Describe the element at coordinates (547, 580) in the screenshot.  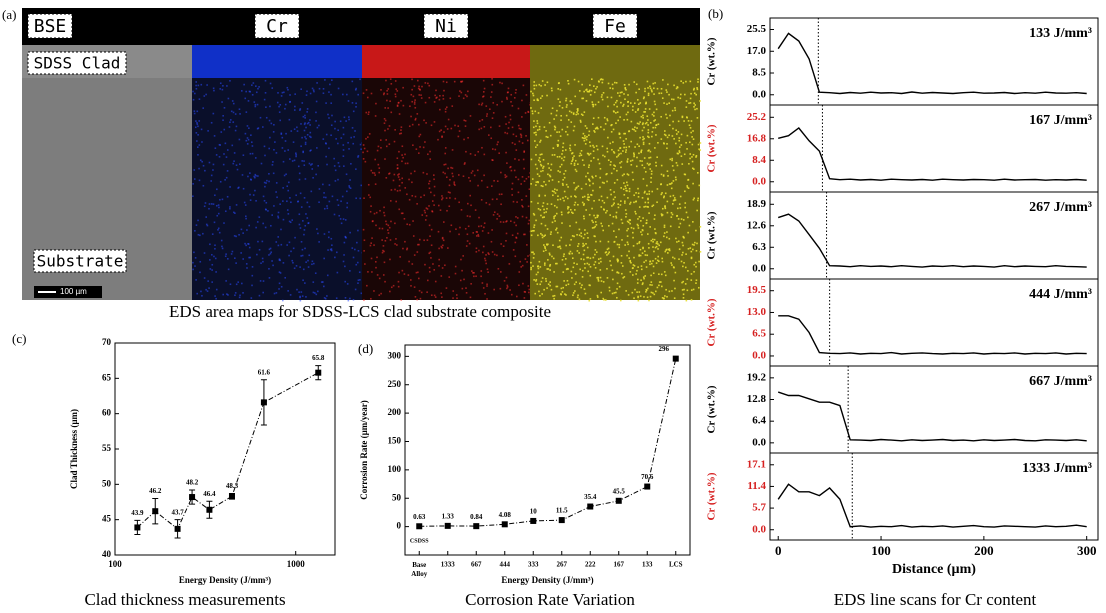
I see `x-axis-label: Energy Density (J/mm³)` at that location.